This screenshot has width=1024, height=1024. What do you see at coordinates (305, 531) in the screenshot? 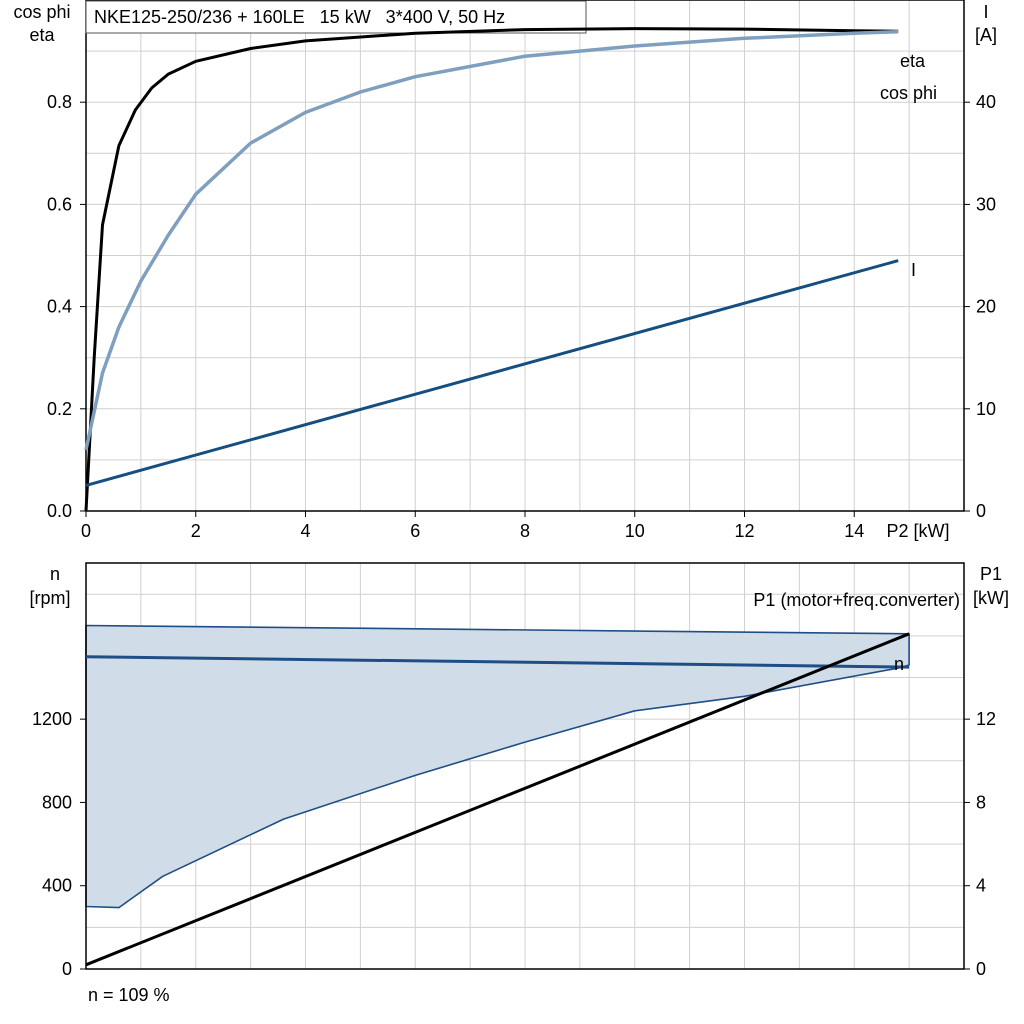
I see `x-tick-label: 4` at bounding box center [305, 531].